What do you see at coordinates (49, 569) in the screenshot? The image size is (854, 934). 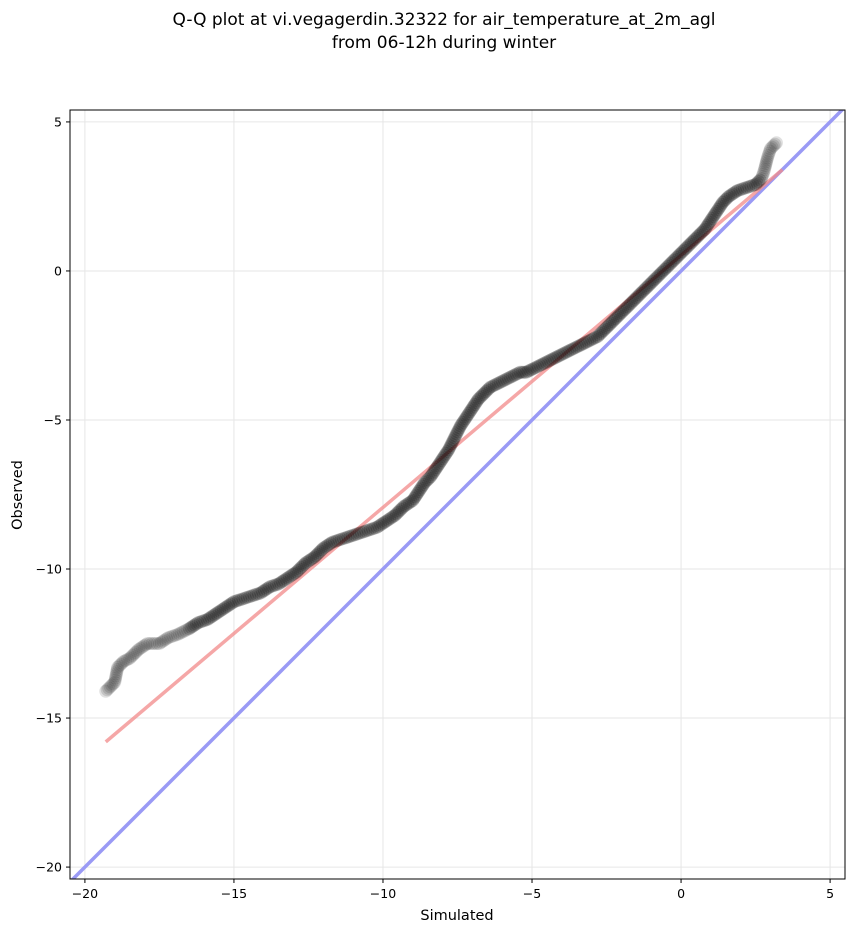 I see `y-tick-label: −10` at bounding box center [49, 569].